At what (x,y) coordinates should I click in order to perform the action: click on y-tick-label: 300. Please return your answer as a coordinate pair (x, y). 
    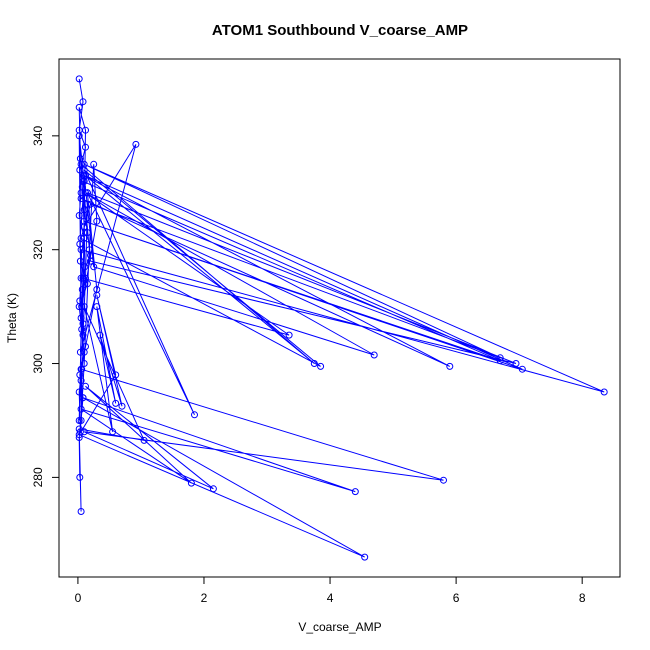
    Looking at the image, I should click on (38, 363).